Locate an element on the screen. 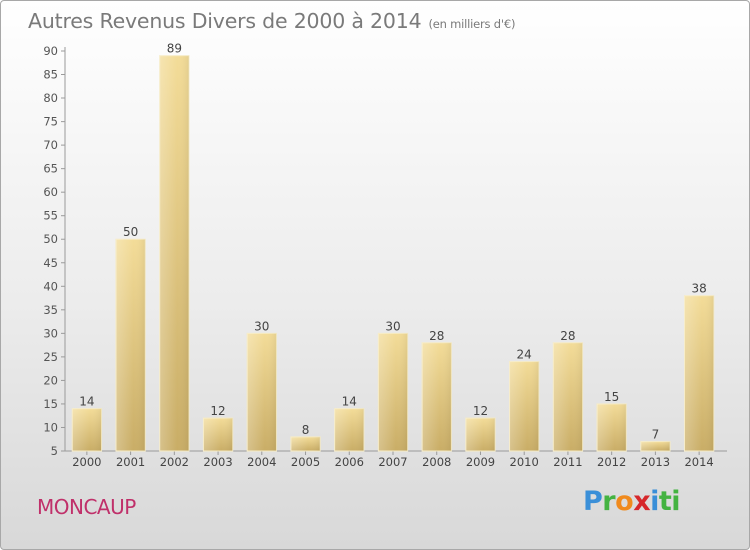 The width and height of the screenshot is (750, 550). place-name: MONCAUP is located at coordinates (86, 507).